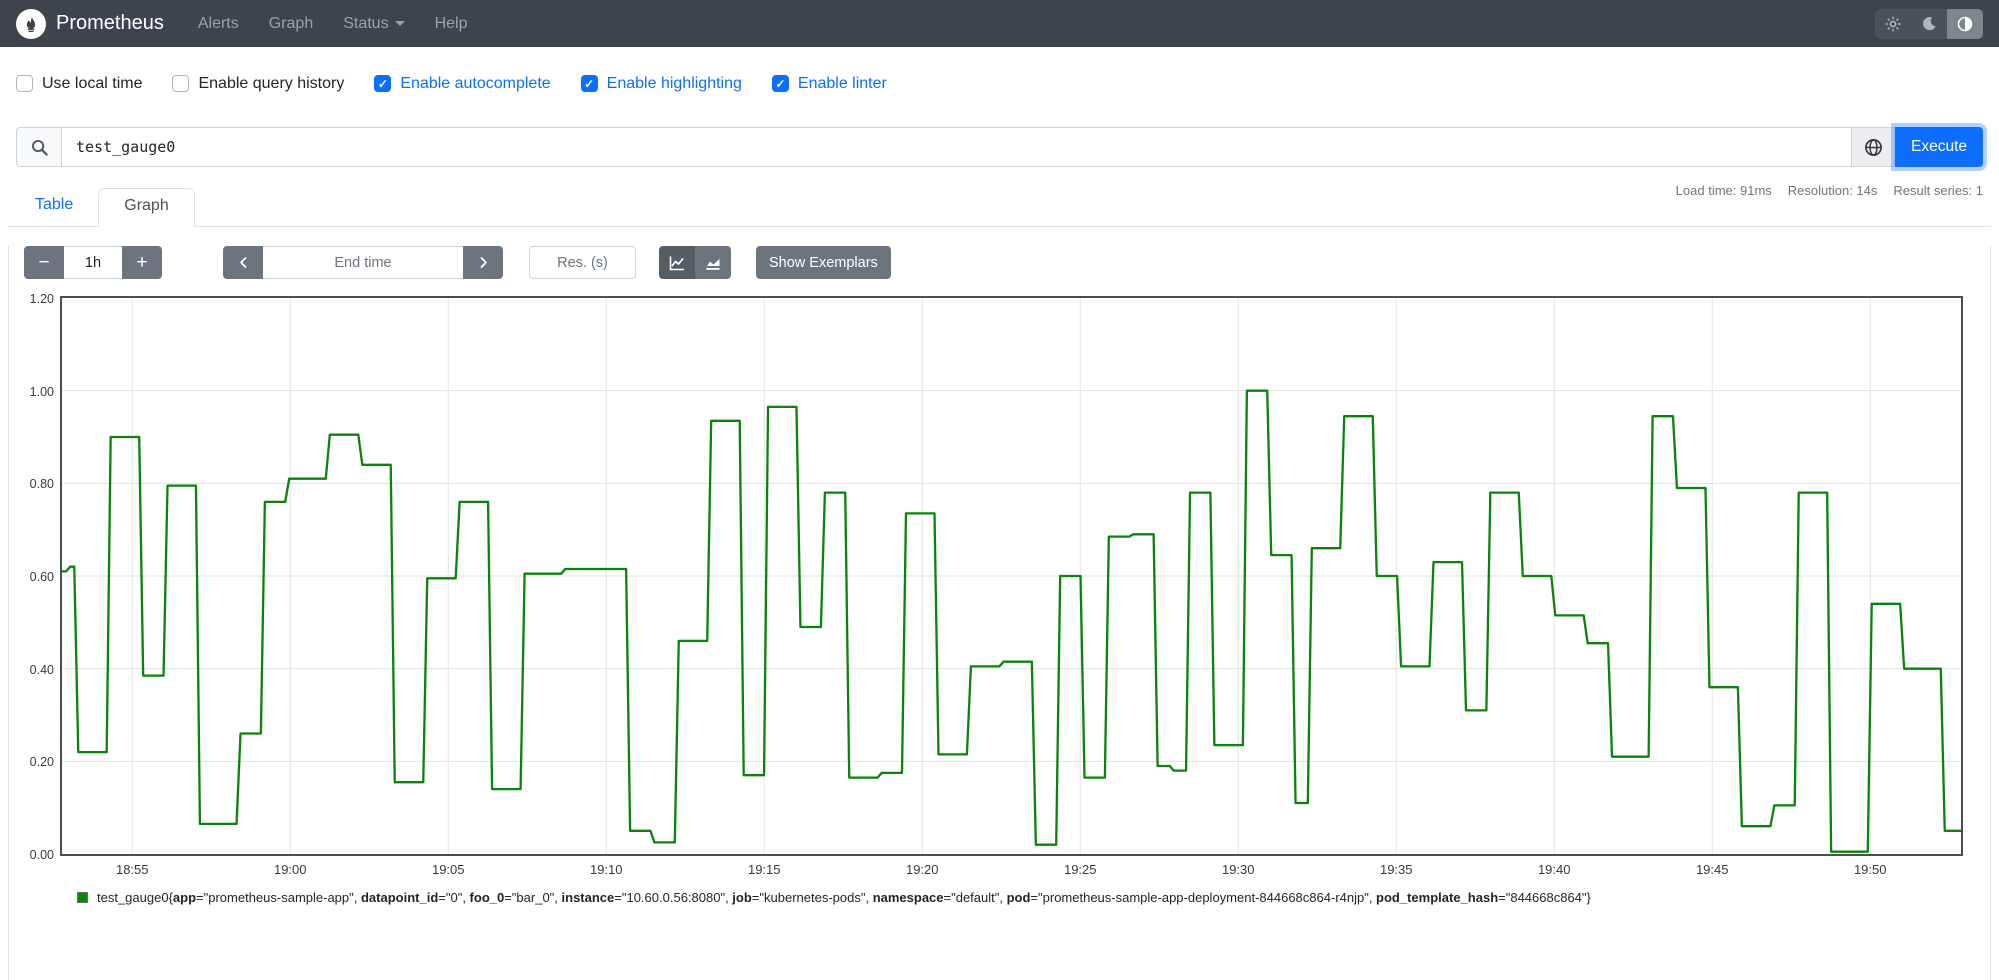 Image resolution: width=1999 pixels, height=980 pixels. I want to click on theme-toggle, so click(1929, 23).